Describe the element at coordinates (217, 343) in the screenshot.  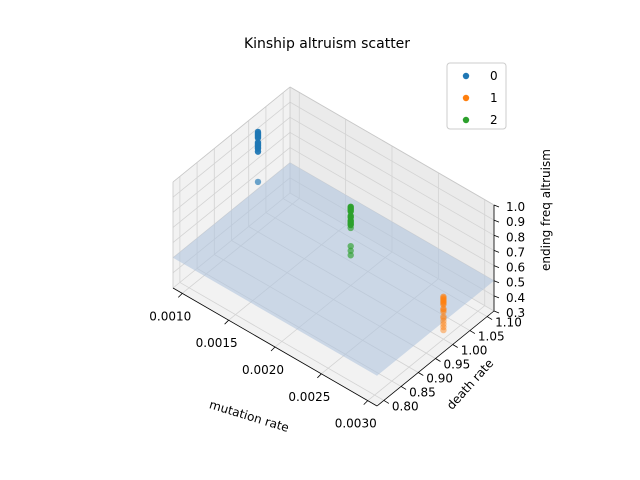
I see `x-tick-label: 0.0015` at that location.